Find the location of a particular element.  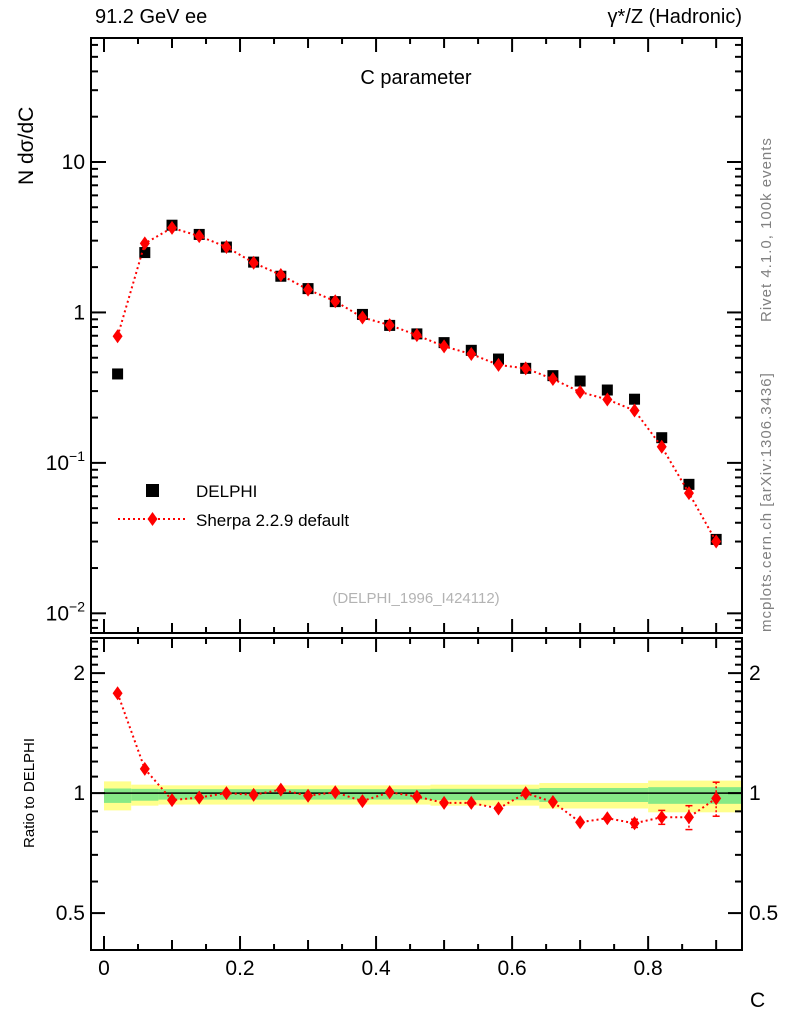

x-tick-label: 0 is located at coordinates (104, 968).